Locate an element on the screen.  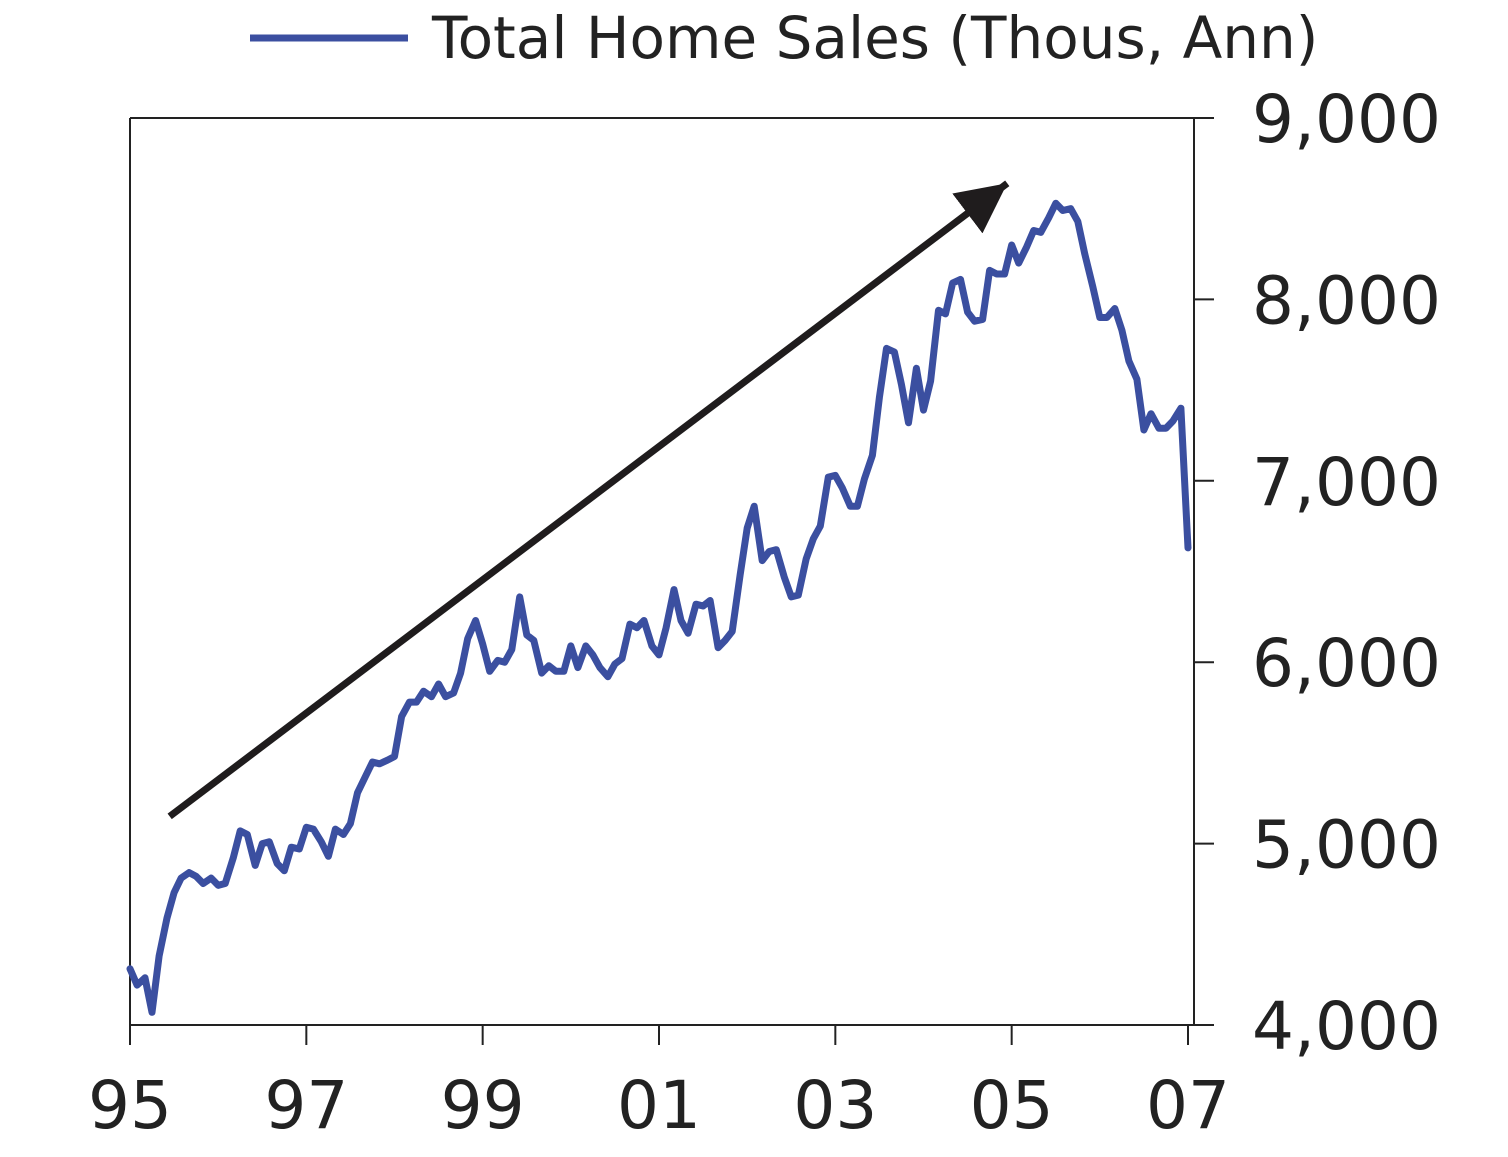
legend: Total Home Sales (Thous, Ann) is located at coordinates (784, 38).